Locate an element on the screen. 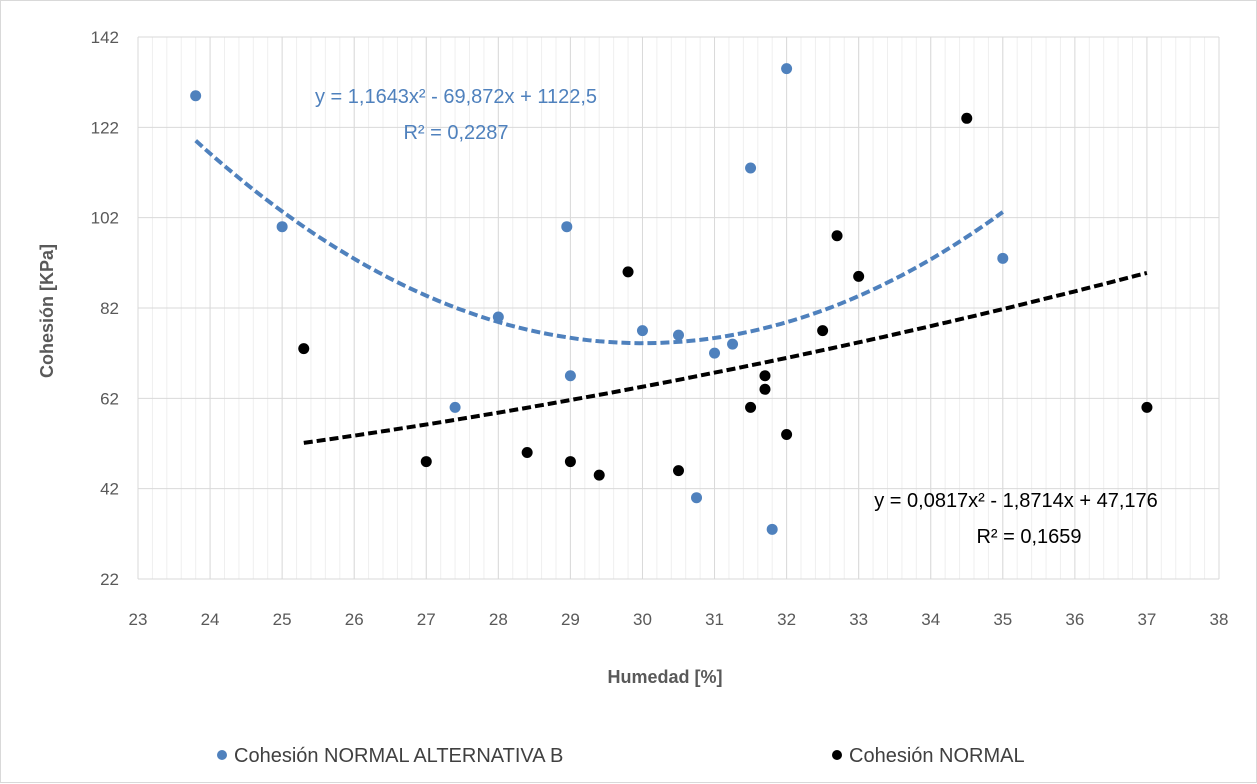  y-tick-label: 102 is located at coordinates (105, 218).